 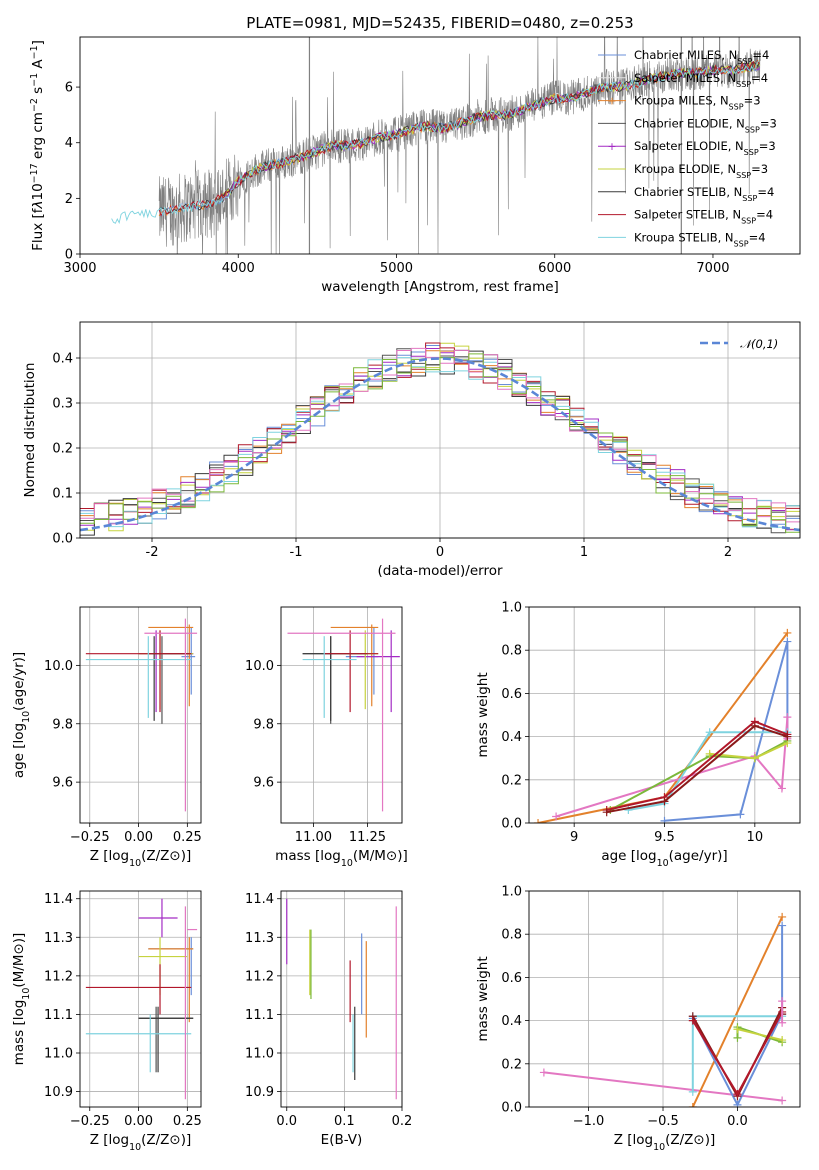 I want to click on residuals-x-tick-label: 1, so click(x=584, y=552).